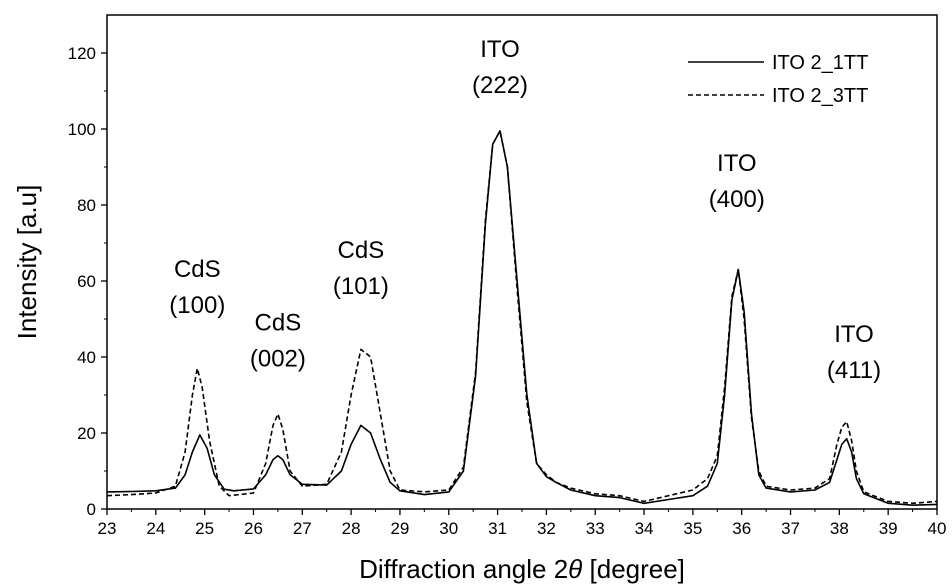  Describe the element at coordinates (741, 528) in the screenshot. I see `x-tick-label: 36` at that location.